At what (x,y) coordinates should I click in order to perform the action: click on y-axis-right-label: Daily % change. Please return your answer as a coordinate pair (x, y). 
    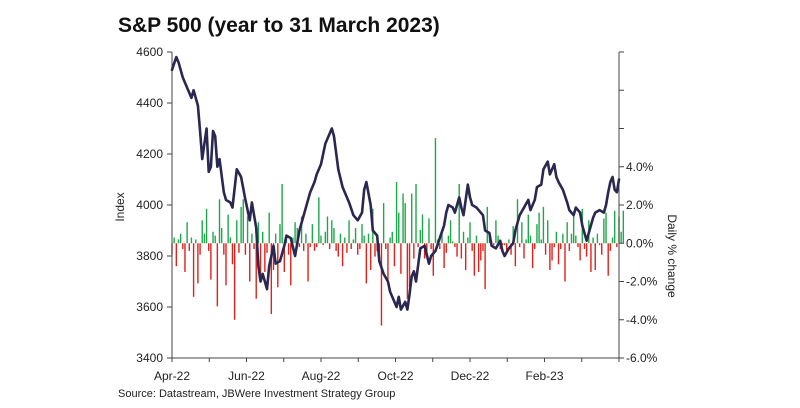
    Looking at the image, I should click on (672, 256).